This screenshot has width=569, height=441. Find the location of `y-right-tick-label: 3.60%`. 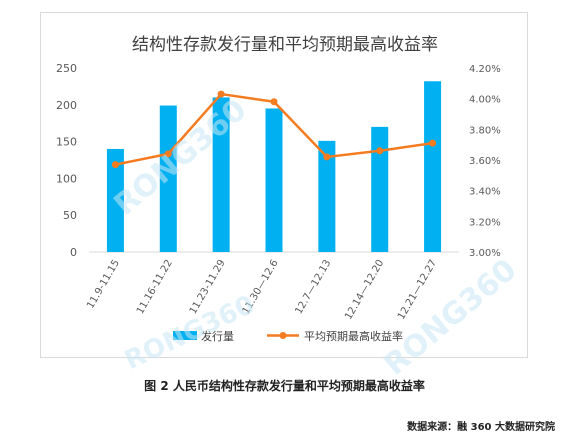

y-right-tick-label: 3.60% is located at coordinates (485, 161).